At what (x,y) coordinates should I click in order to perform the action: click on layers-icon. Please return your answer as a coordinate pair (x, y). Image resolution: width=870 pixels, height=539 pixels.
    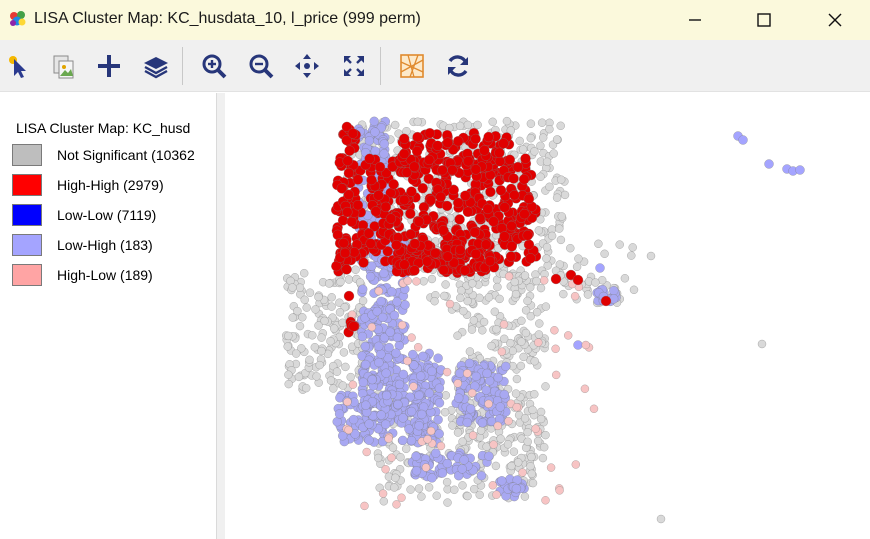
    Looking at the image, I should click on (156, 68).